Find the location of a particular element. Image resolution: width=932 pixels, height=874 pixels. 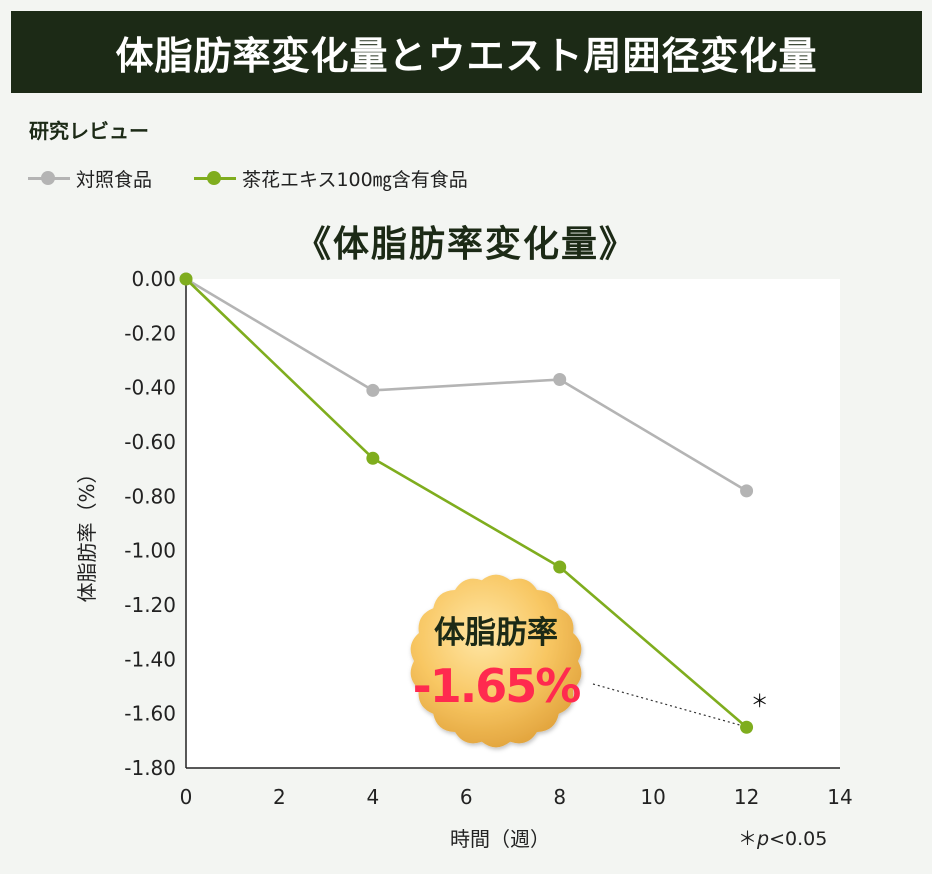

y-tick-label: -0.20 is located at coordinates (150, 333).